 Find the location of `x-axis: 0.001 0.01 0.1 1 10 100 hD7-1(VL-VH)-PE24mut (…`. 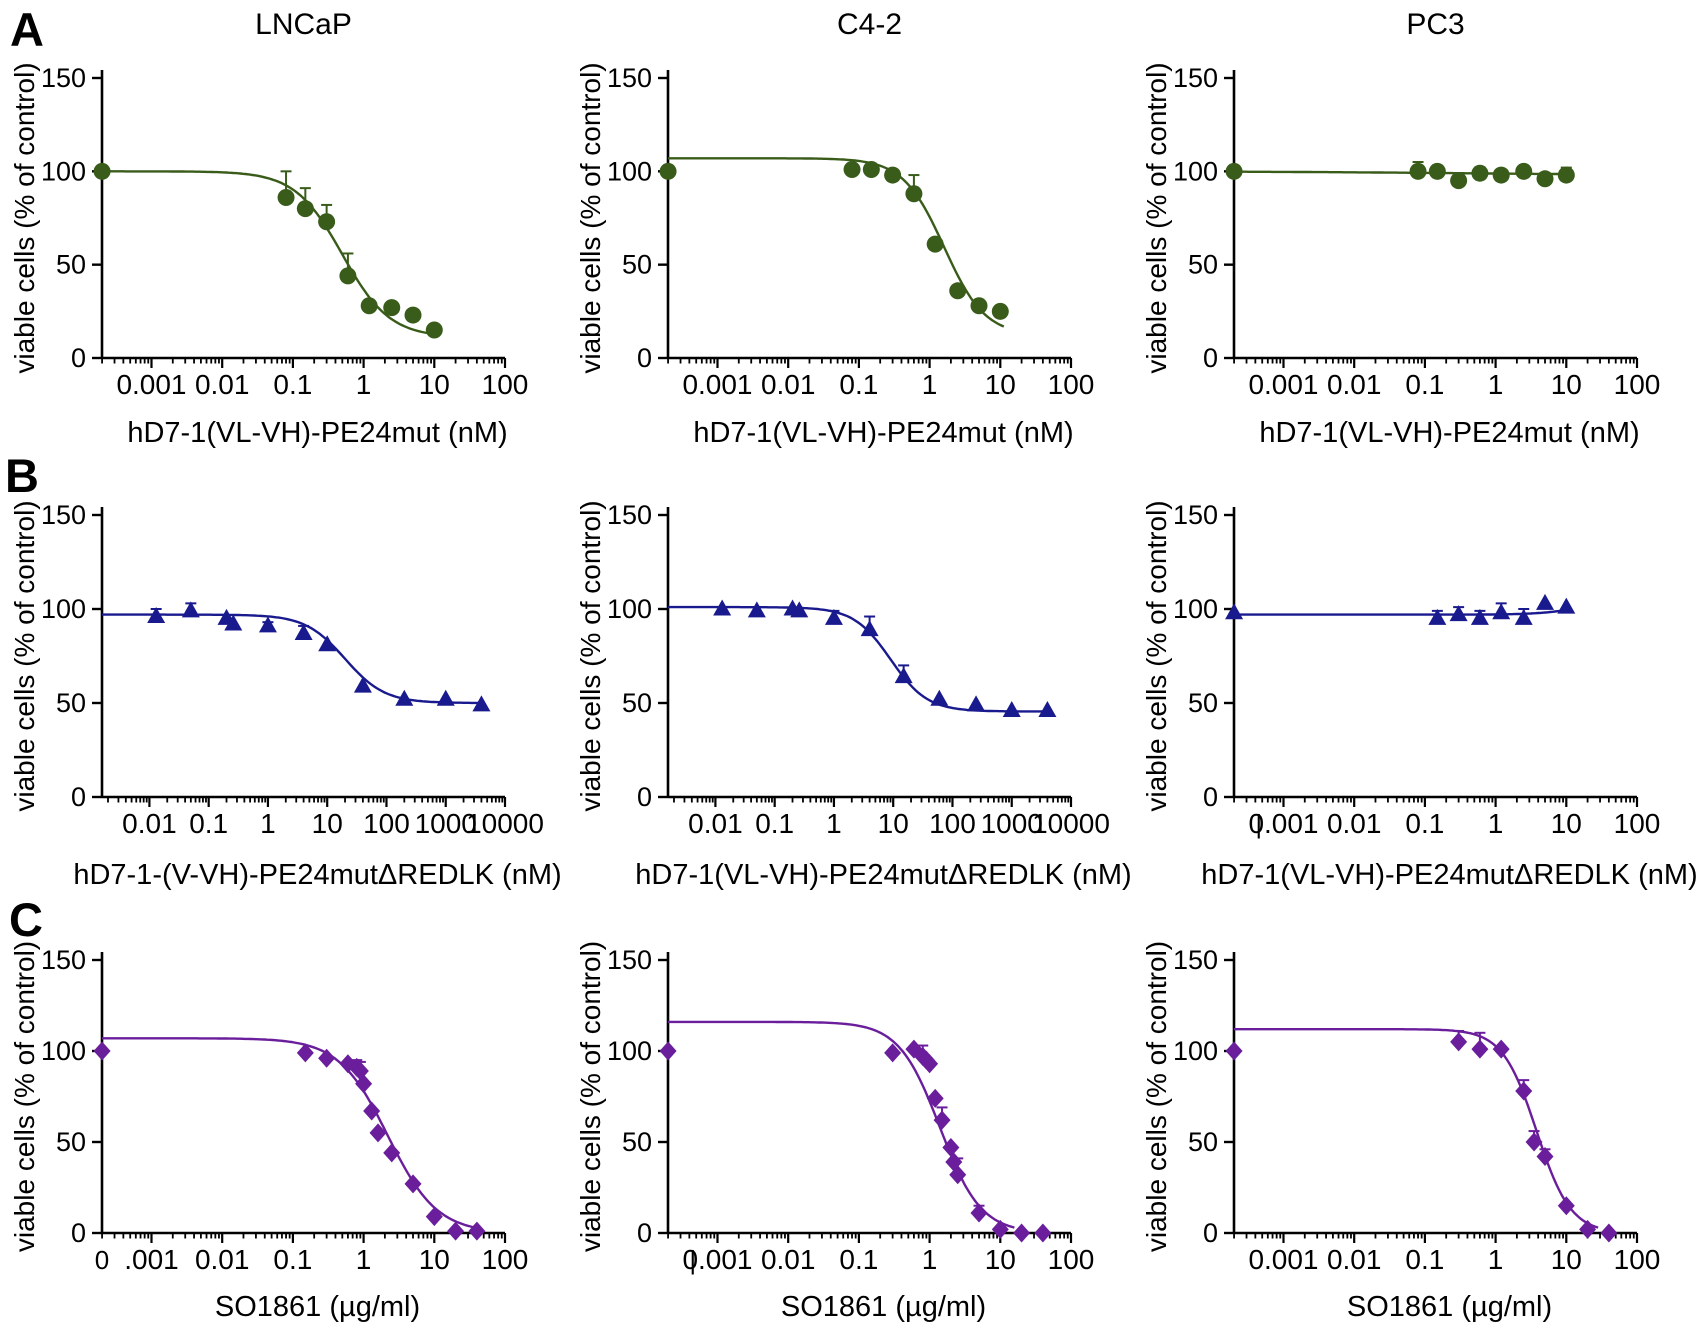

x-axis: 0.001 0.01 0.1 1 10 100 hD7-1(VL-VH)-PE24mut (… is located at coordinates (1447, 402).